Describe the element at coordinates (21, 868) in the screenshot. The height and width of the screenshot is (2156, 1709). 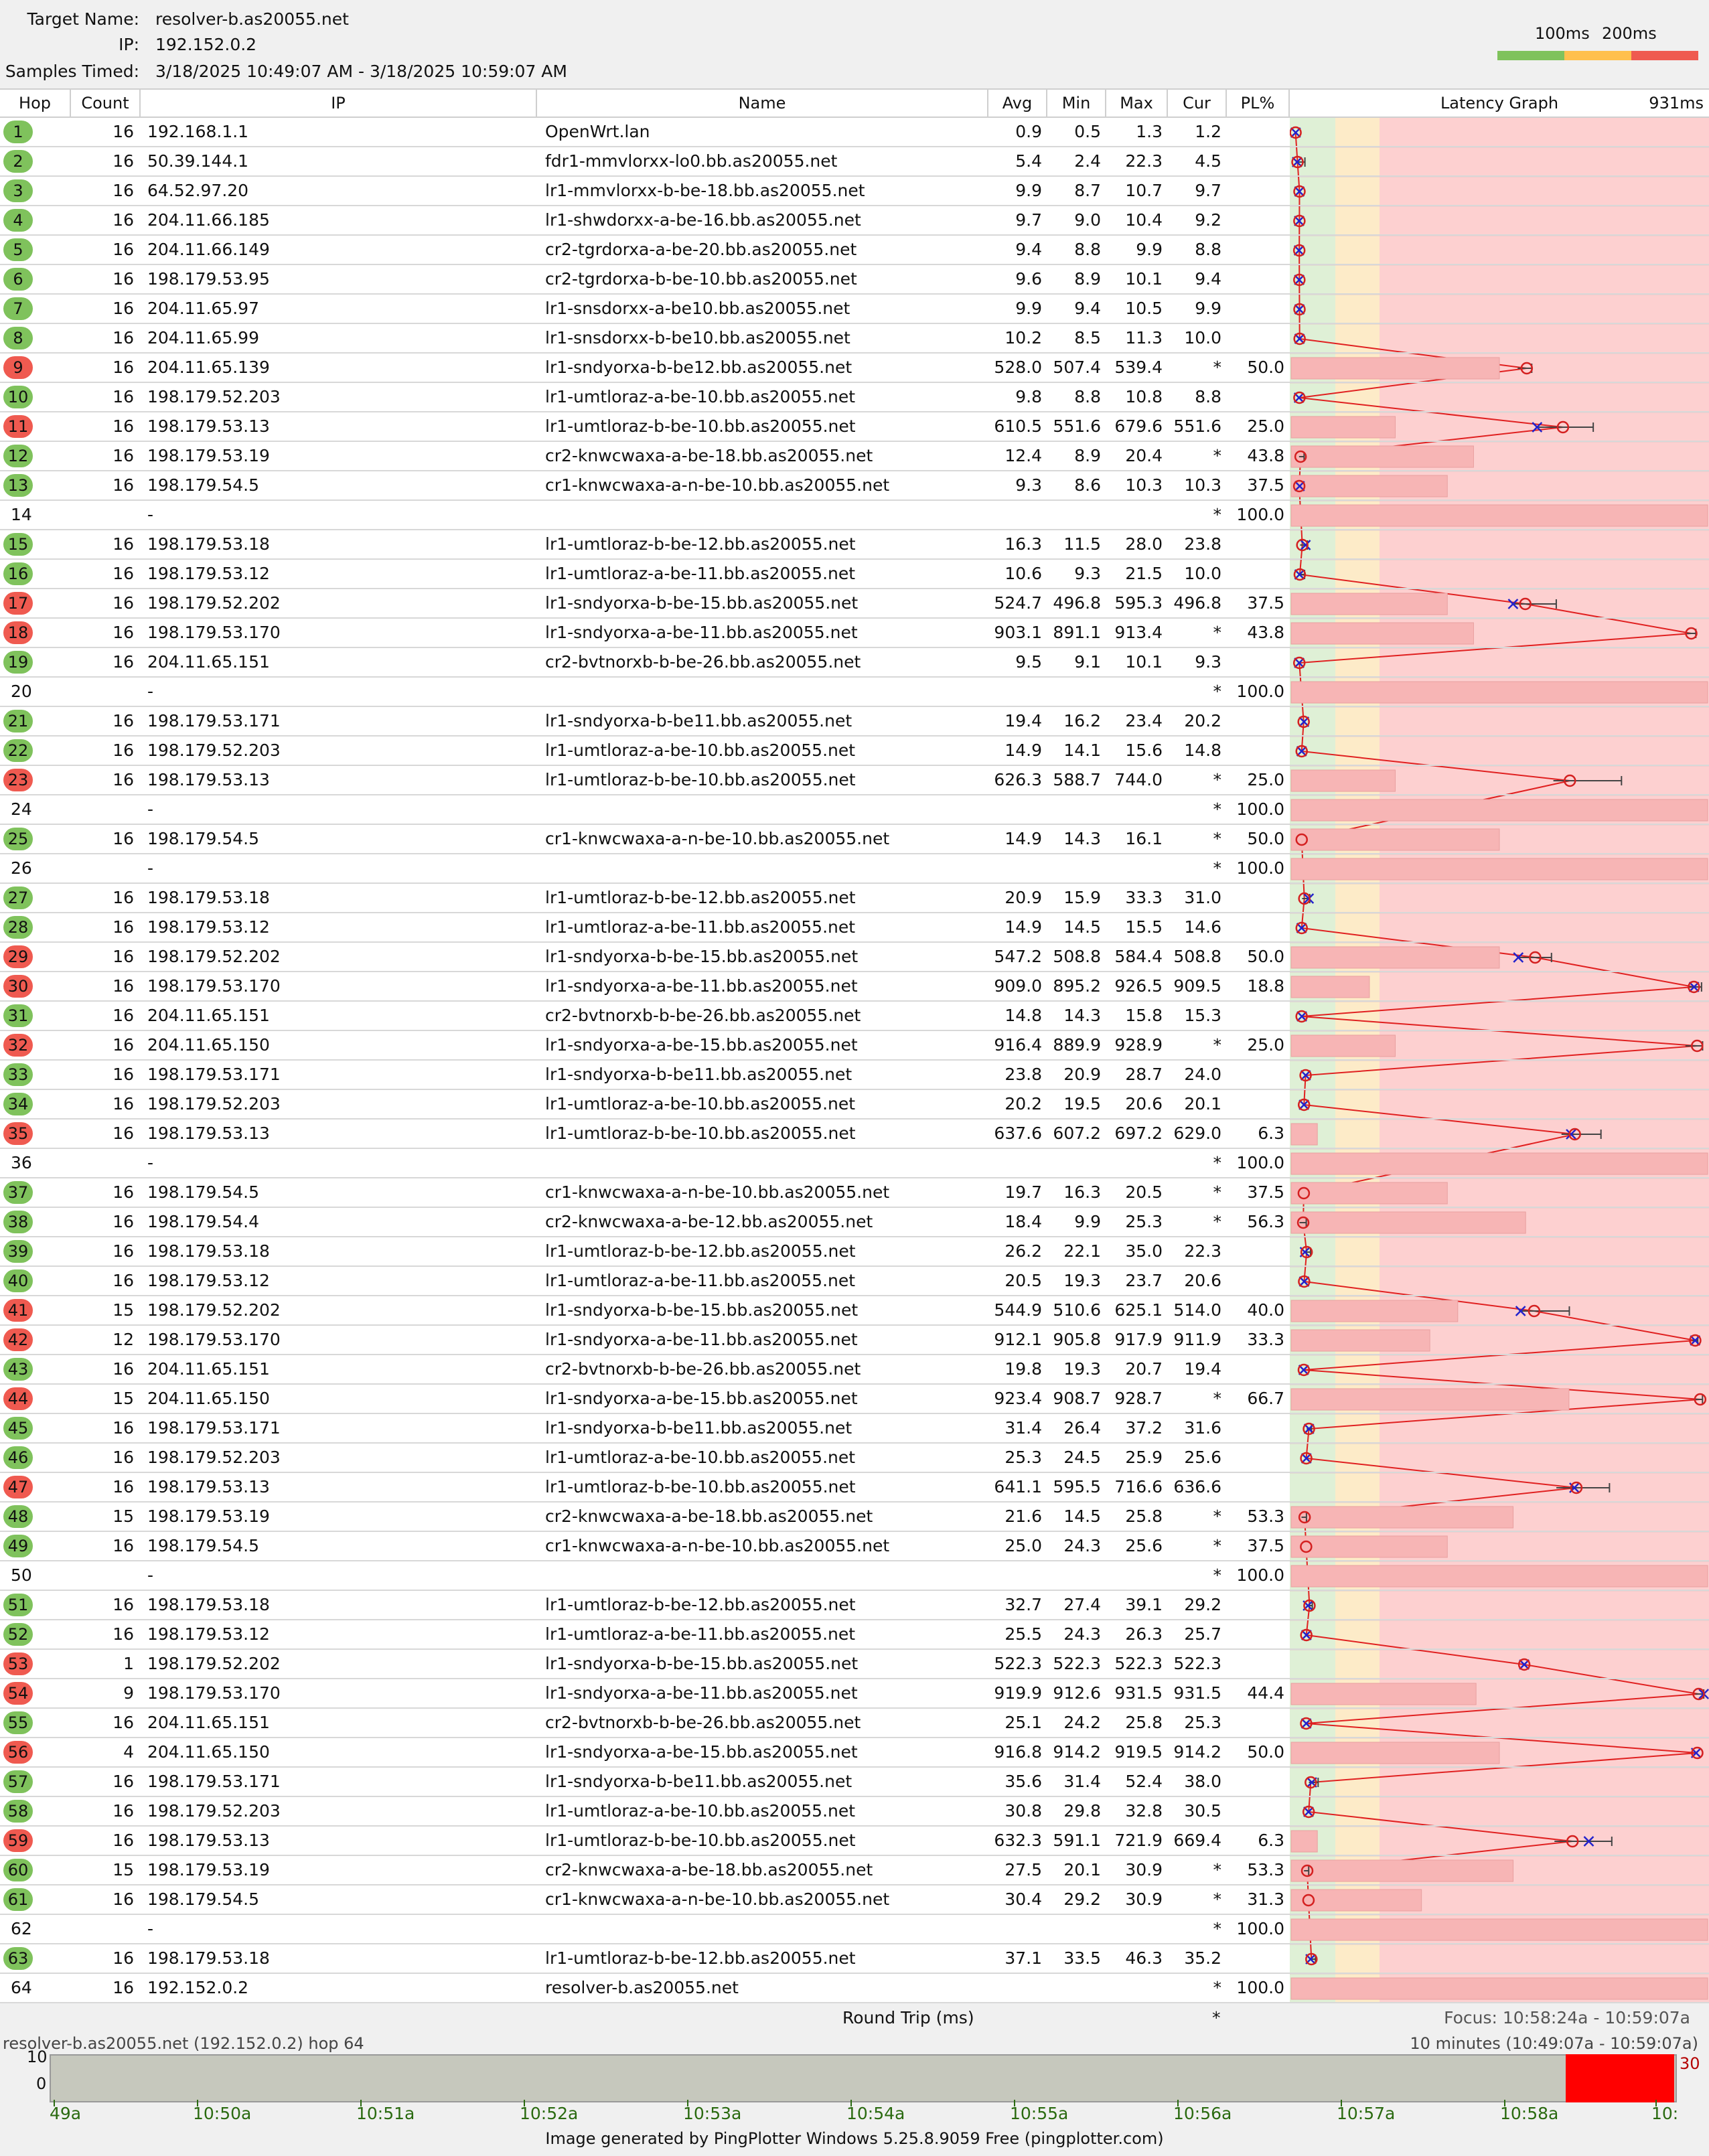
I see `hop-number: 26` at that location.